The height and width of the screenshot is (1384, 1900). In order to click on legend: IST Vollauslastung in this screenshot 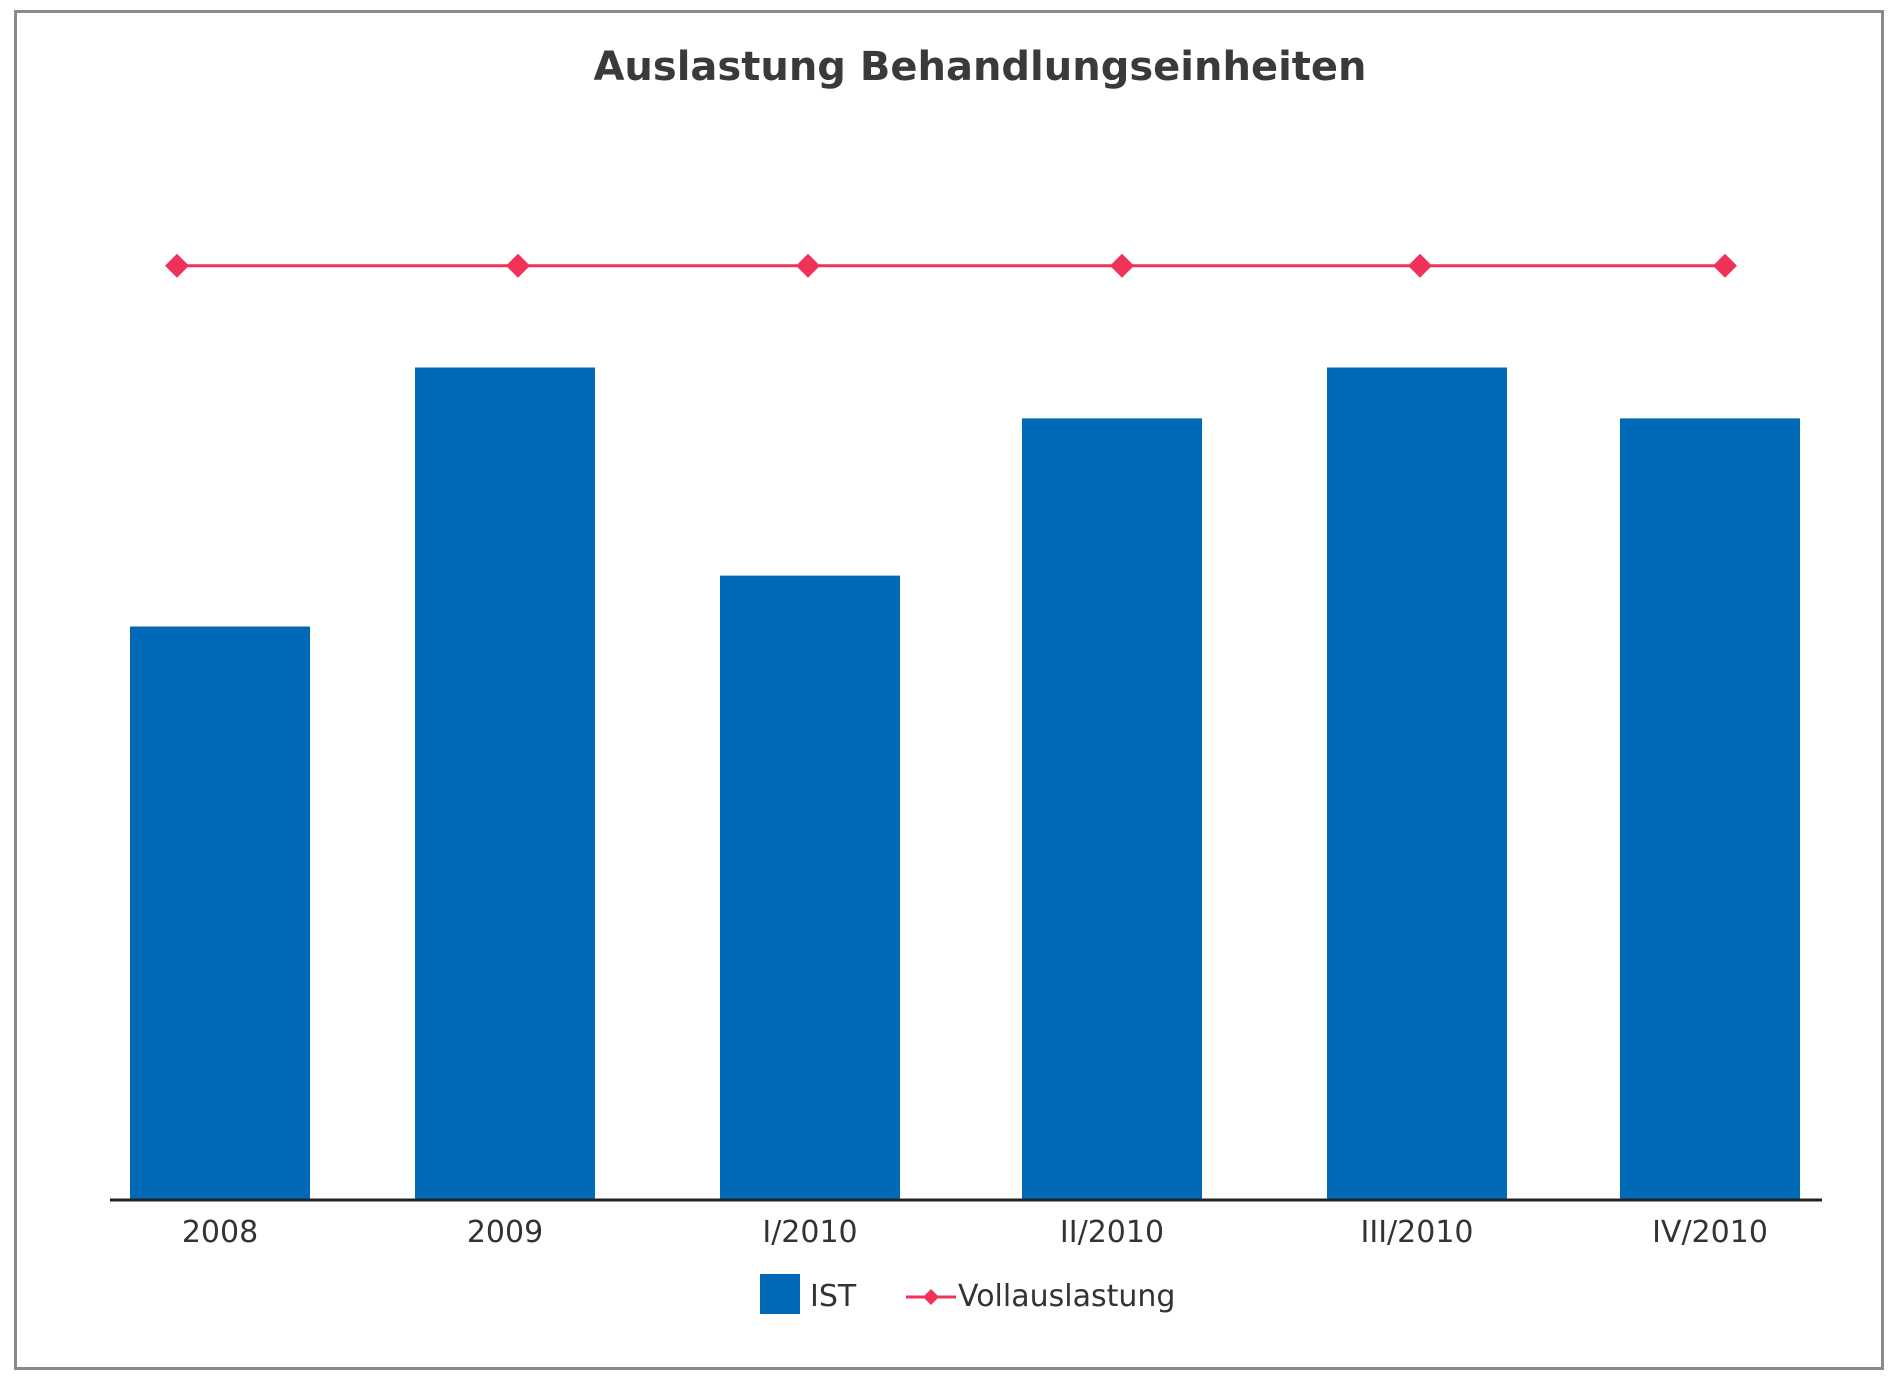, I will do `click(967, 1294)`.